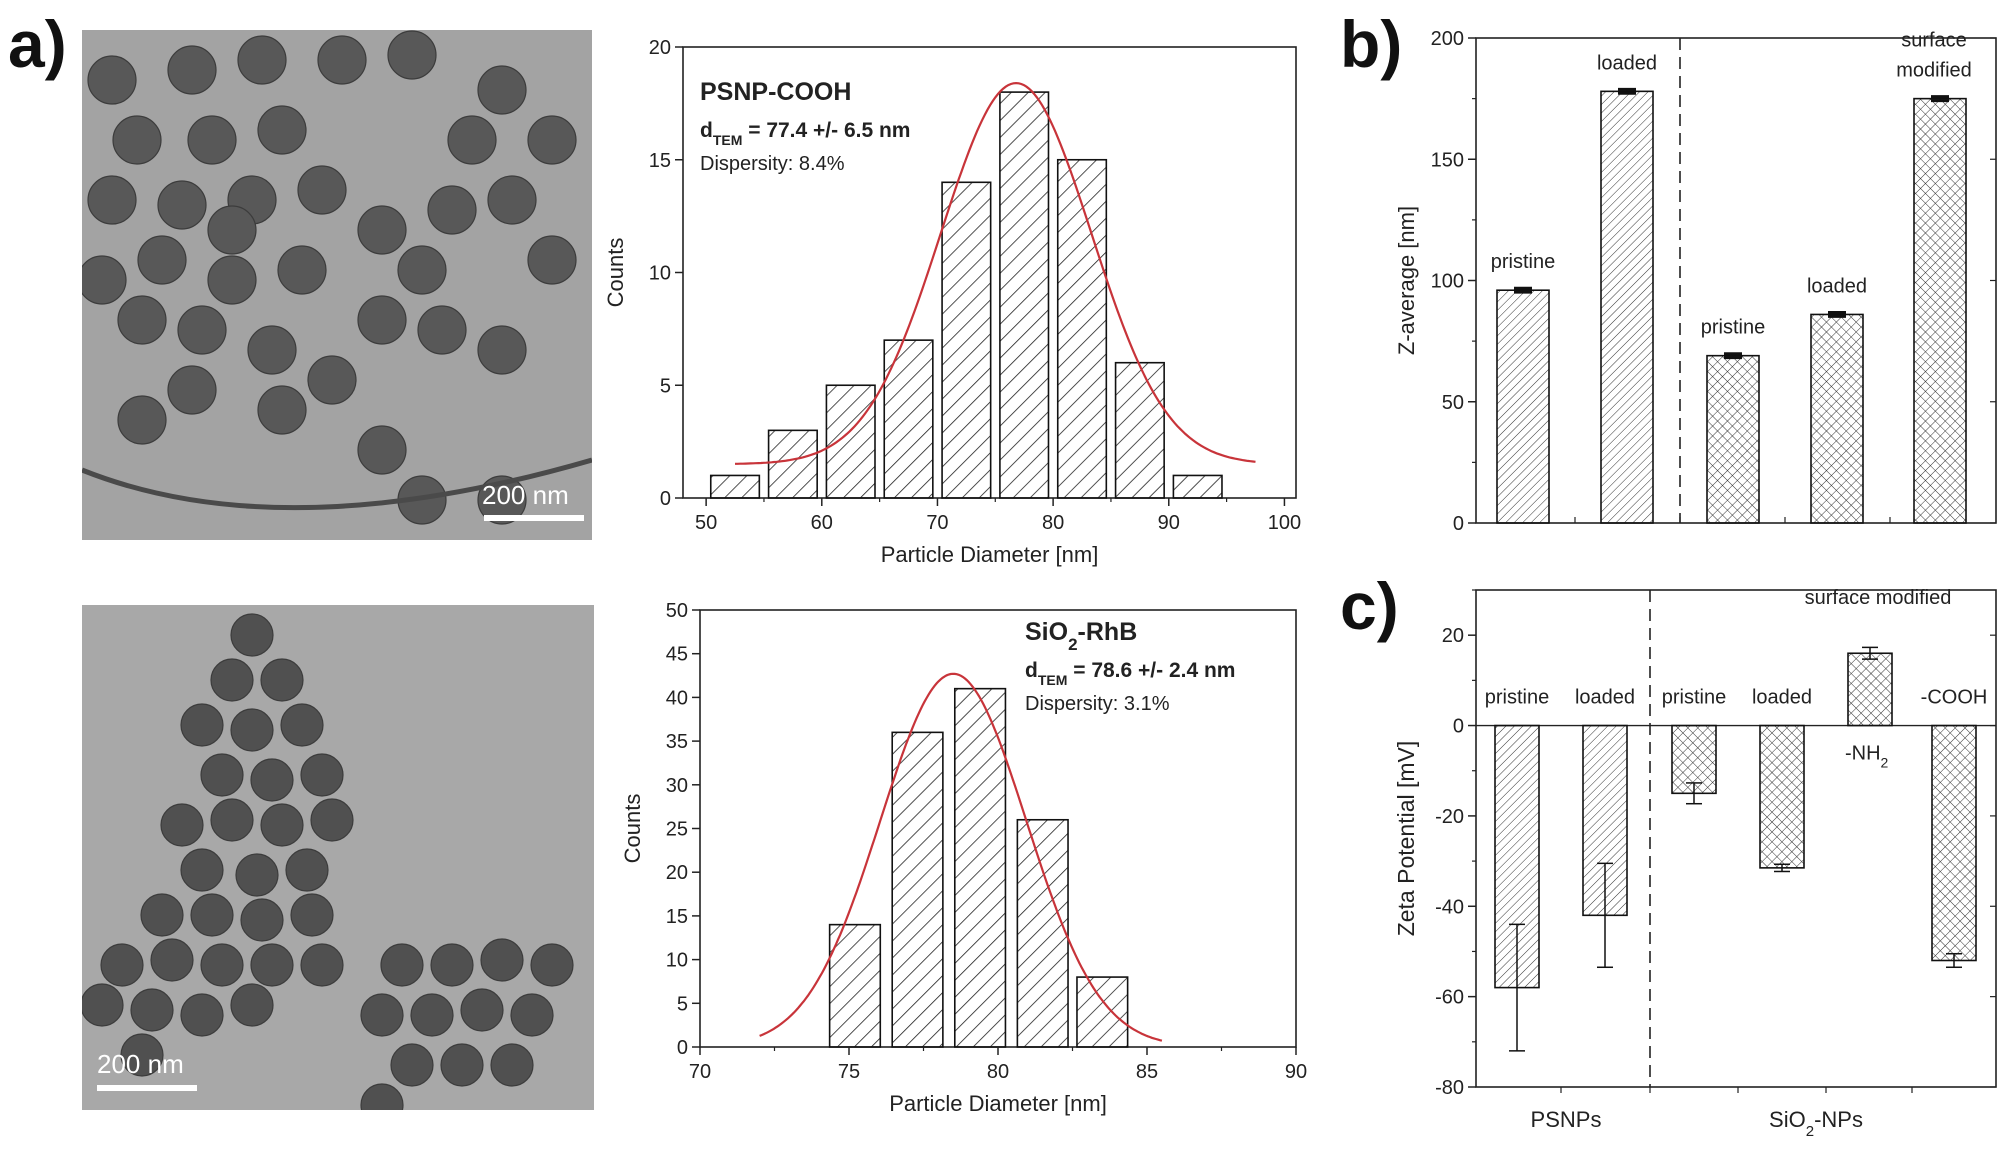  I want to click on x-tick-label: 50, so click(706, 523).